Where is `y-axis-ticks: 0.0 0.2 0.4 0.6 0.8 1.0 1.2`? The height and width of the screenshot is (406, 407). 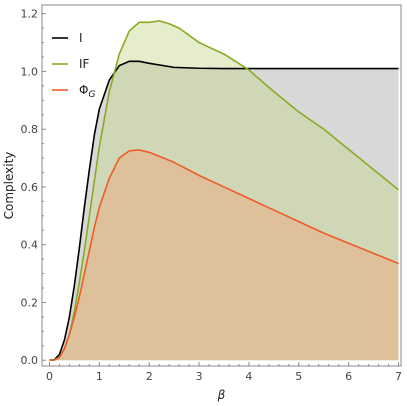
y-axis-ticks: 0.0 0.2 0.4 0.6 0.8 1.0 1.2 is located at coordinates (33, 187).